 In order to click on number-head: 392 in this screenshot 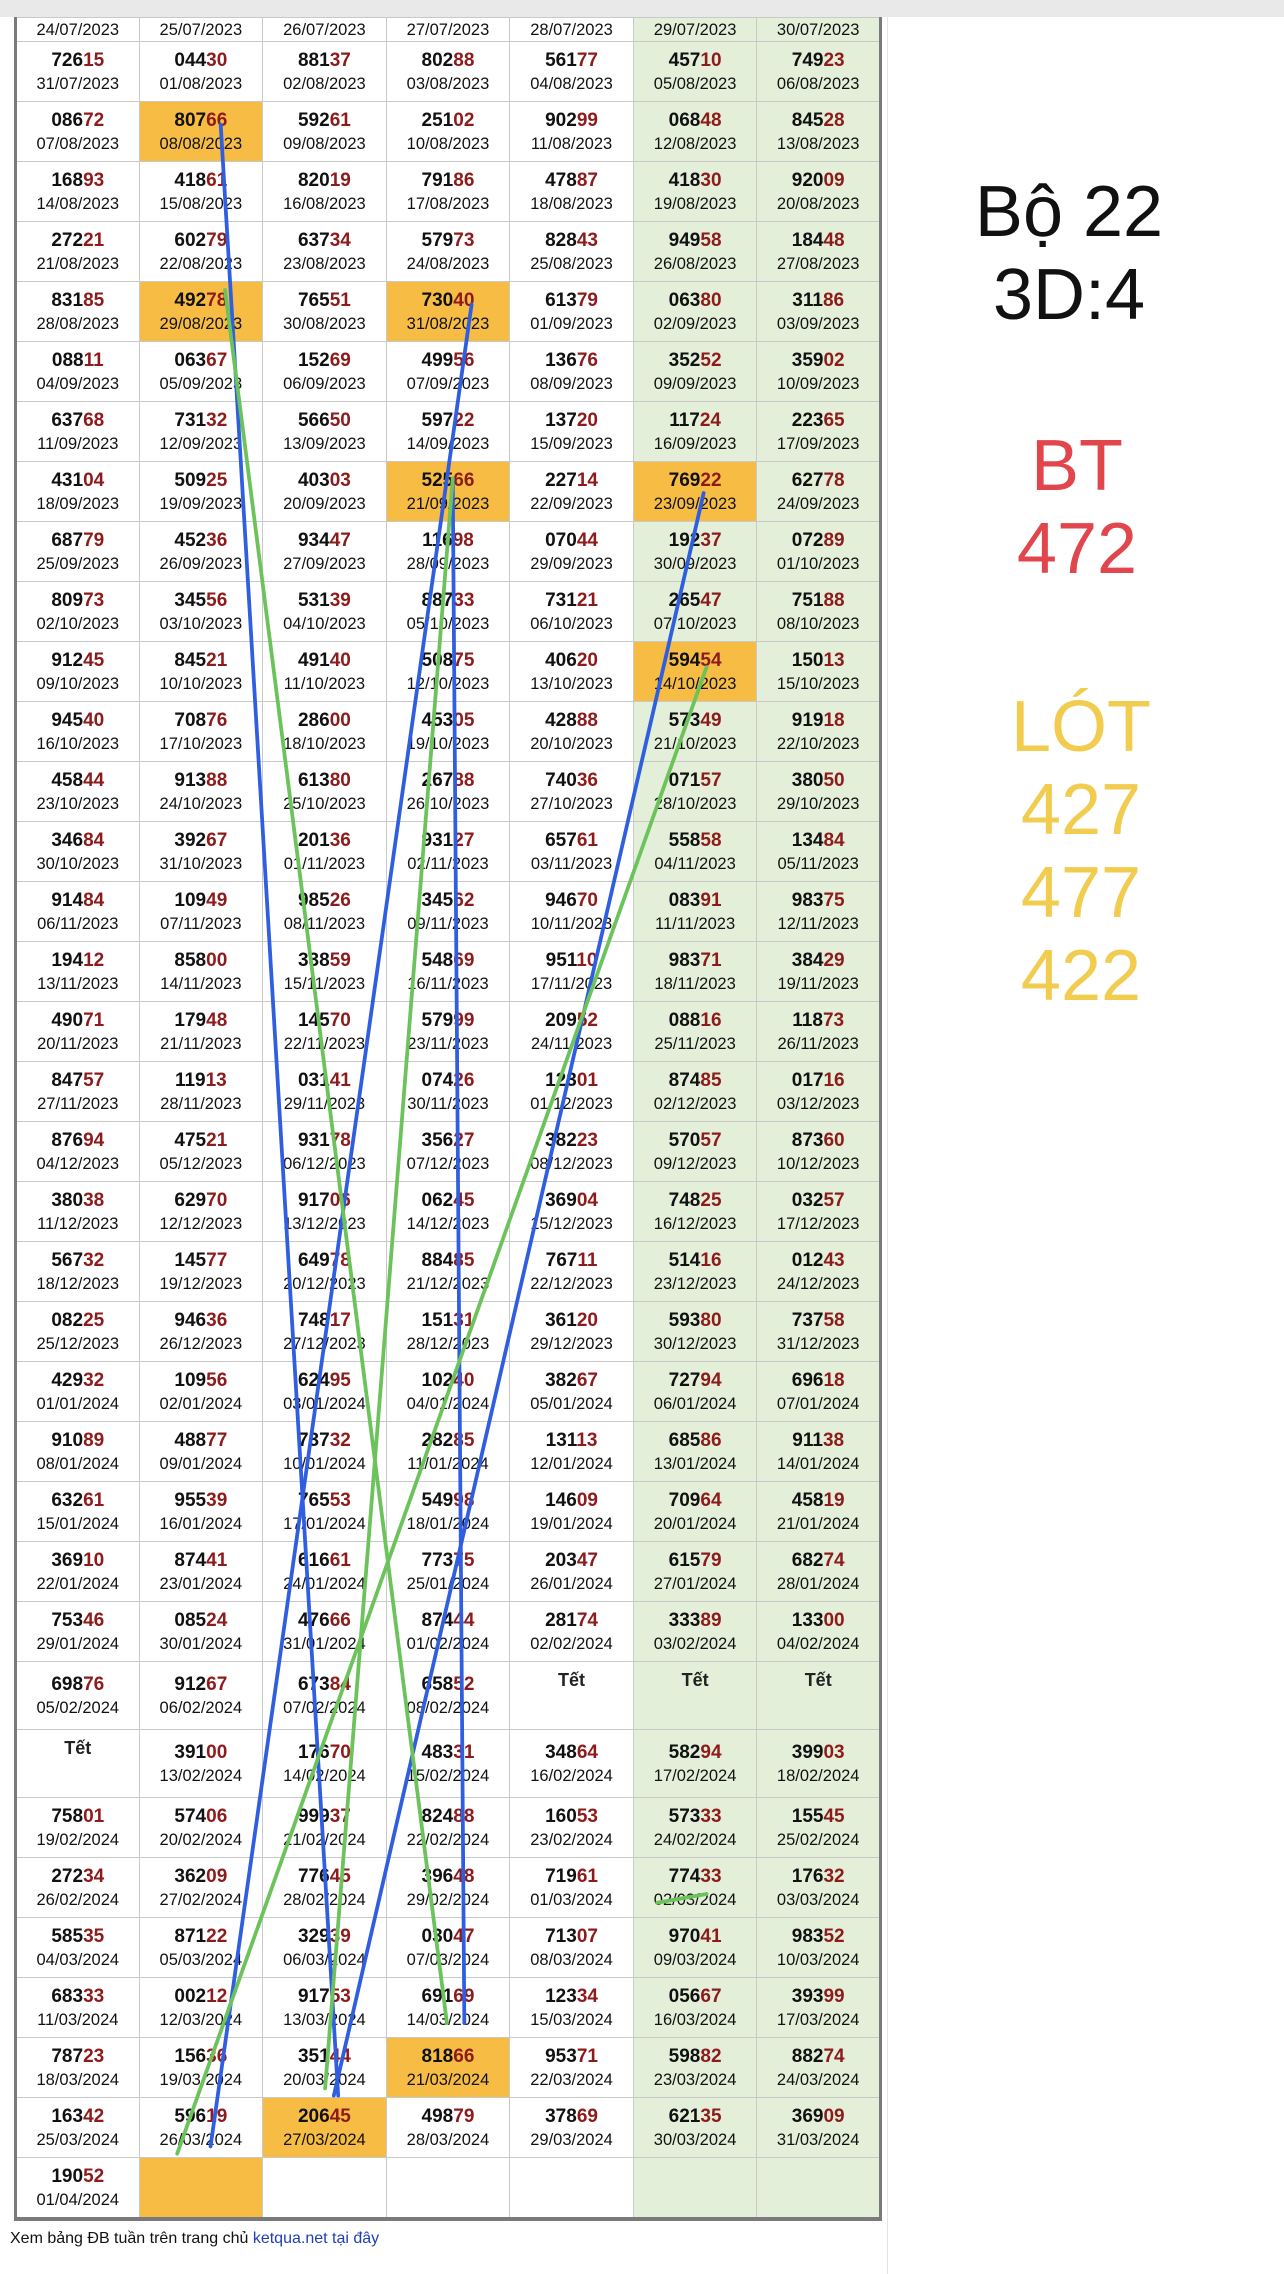, I will do `click(190, 840)`.